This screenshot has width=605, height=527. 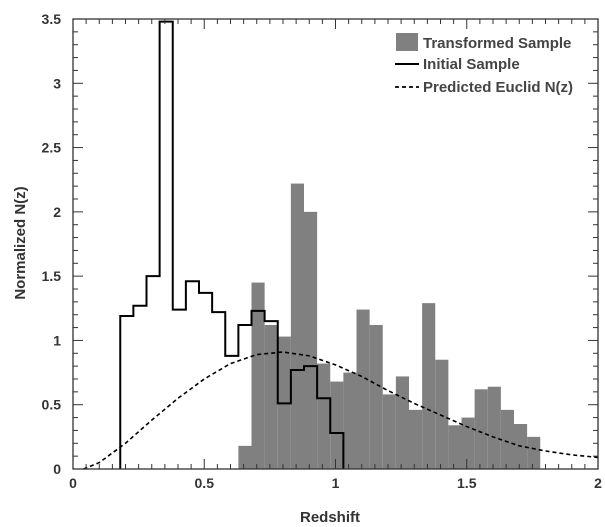 I want to click on x-axis-title: Redshift, so click(x=330, y=517).